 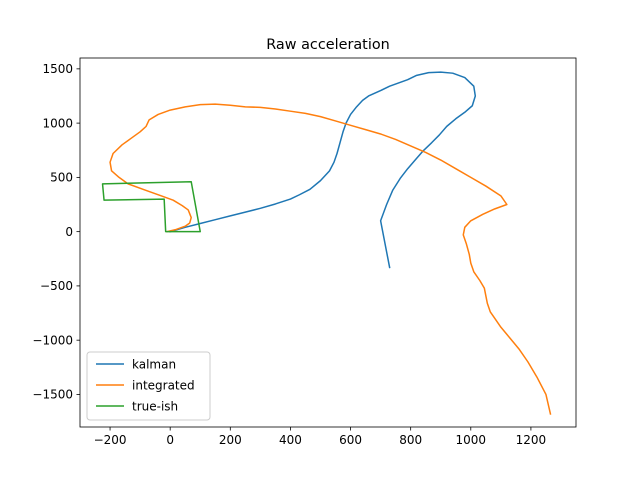 I want to click on chart-title: Raw acceleration, so click(x=328, y=45).